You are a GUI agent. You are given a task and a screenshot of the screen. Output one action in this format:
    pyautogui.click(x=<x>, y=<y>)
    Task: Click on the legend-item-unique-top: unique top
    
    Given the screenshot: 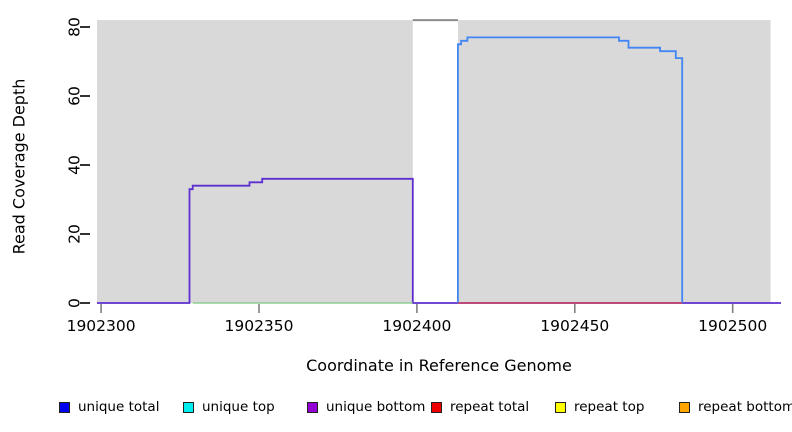 What is the action you would take?
    pyautogui.click(x=229, y=407)
    